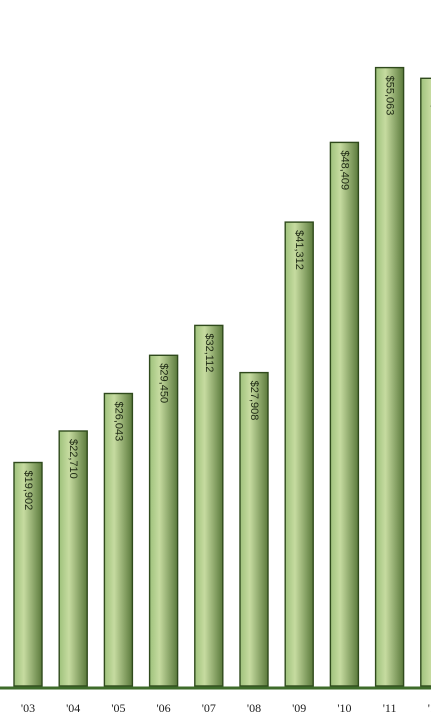  Describe the element at coordinates (118, 708) in the screenshot. I see `x-tick-label: '05` at that location.